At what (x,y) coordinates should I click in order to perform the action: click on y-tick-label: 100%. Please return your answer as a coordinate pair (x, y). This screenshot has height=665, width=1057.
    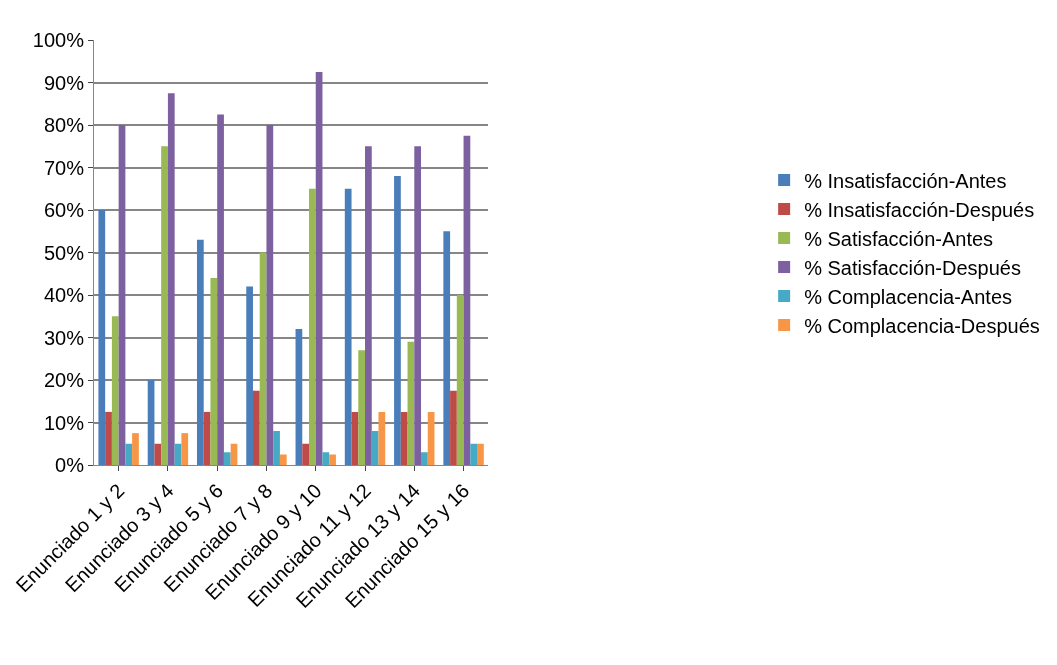
    Looking at the image, I should click on (58, 40).